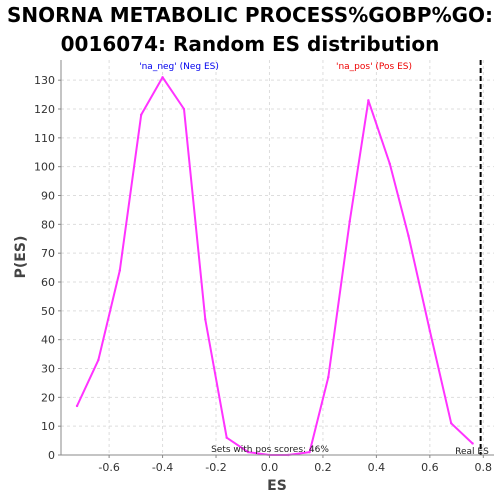 Image resolution: width=500 pixels, height=500 pixels. What do you see at coordinates (162, 467) in the screenshot?
I see `x-tick-label: -0.4` at bounding box center [162, 467].